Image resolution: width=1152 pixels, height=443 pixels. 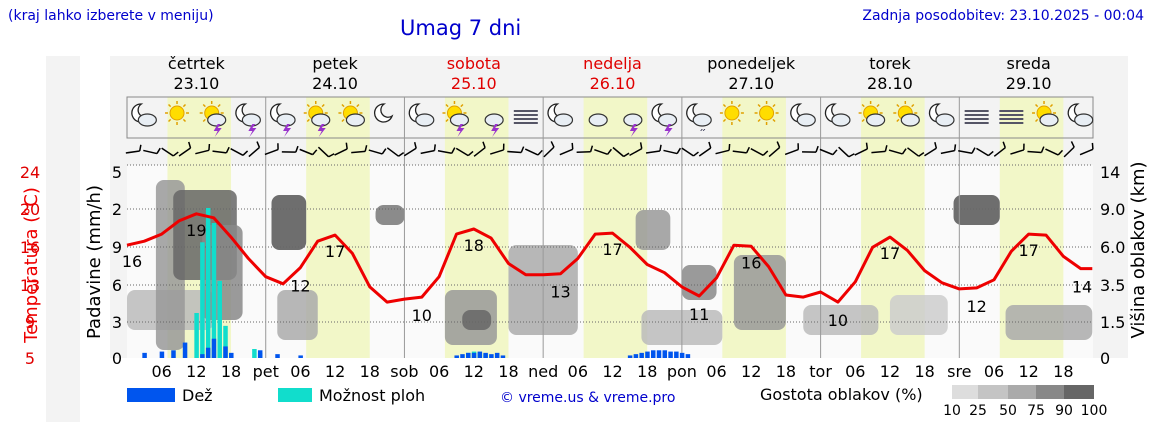 What do you see at coordinates (335, 83) in the screenshot?
I see `day-date: 24.10` at bounding box center [335, 83].